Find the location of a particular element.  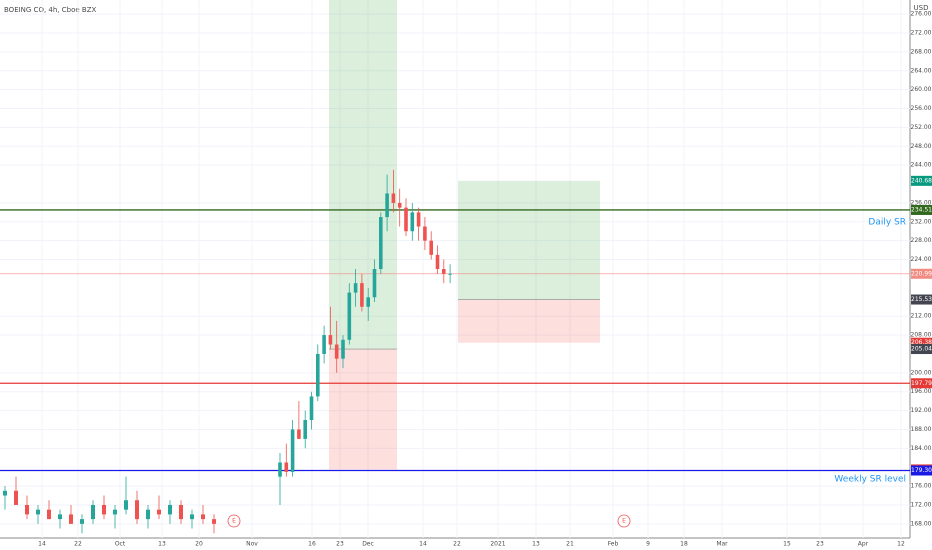

y-tick-label: 224.00 is located at coordinates (921, 259).